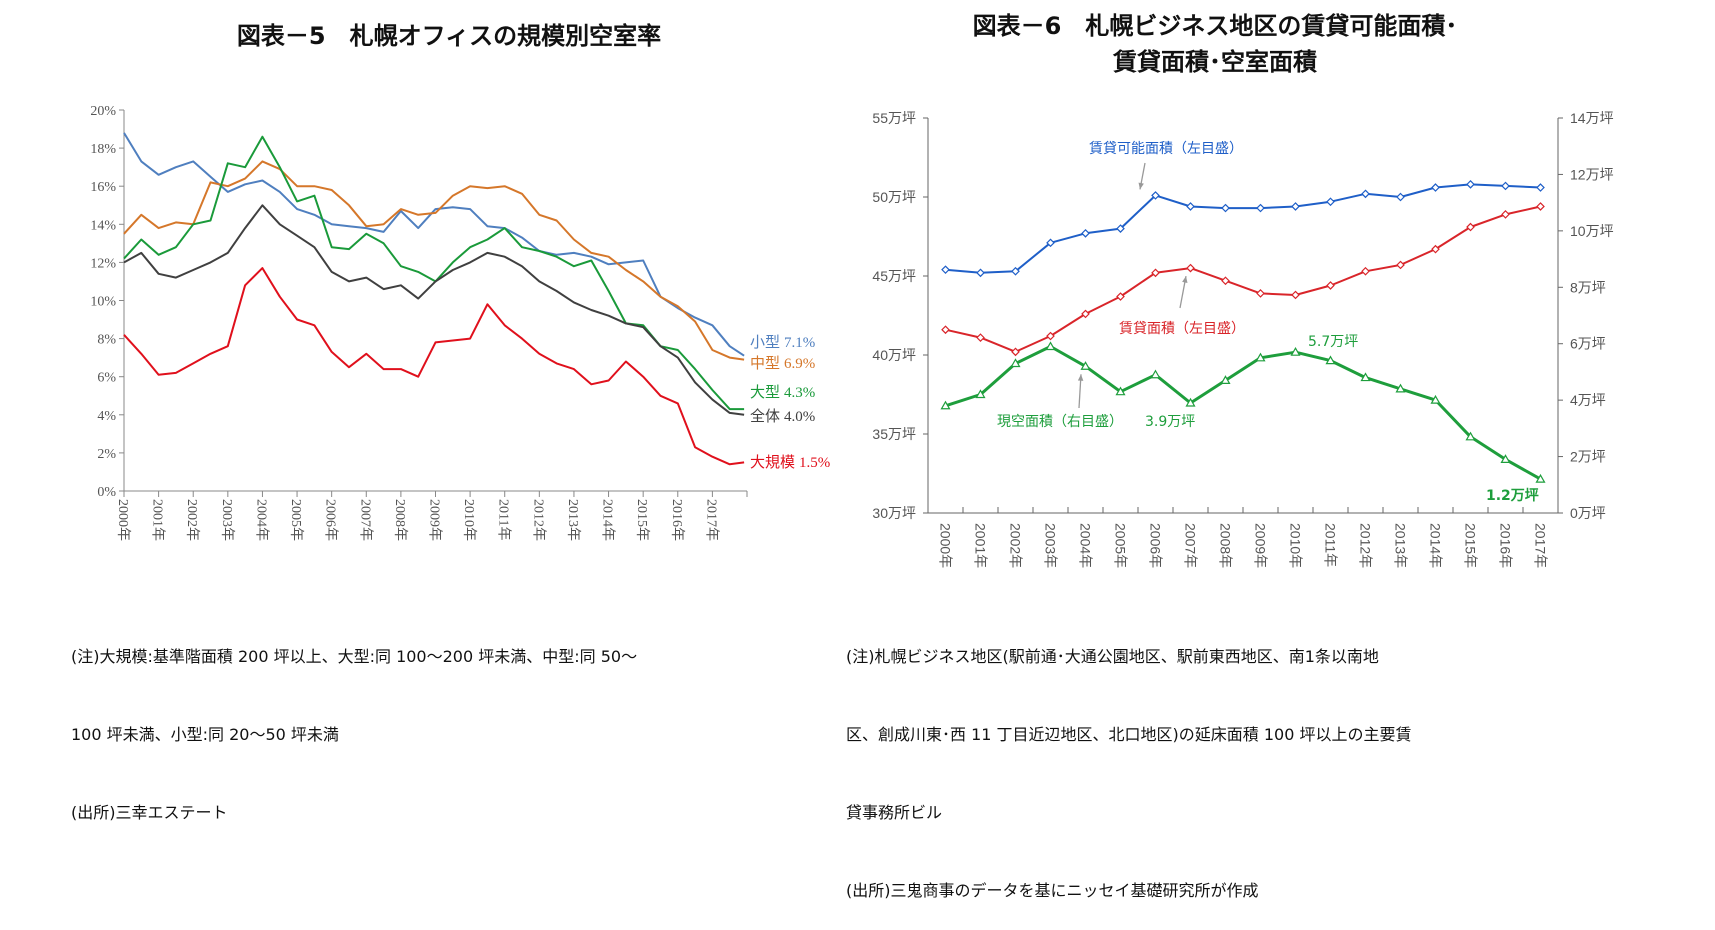 This screenshot has width=1715, height=930. I want to click on y-tick-label: 8%, so click(106, 340).